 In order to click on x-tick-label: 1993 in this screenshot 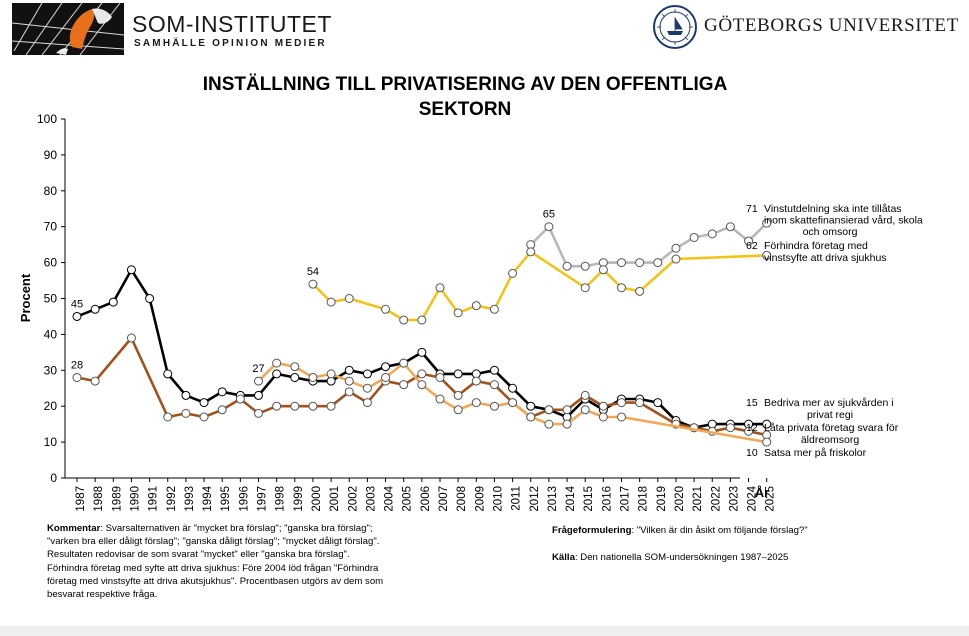, I will do `click(190, 499)`.